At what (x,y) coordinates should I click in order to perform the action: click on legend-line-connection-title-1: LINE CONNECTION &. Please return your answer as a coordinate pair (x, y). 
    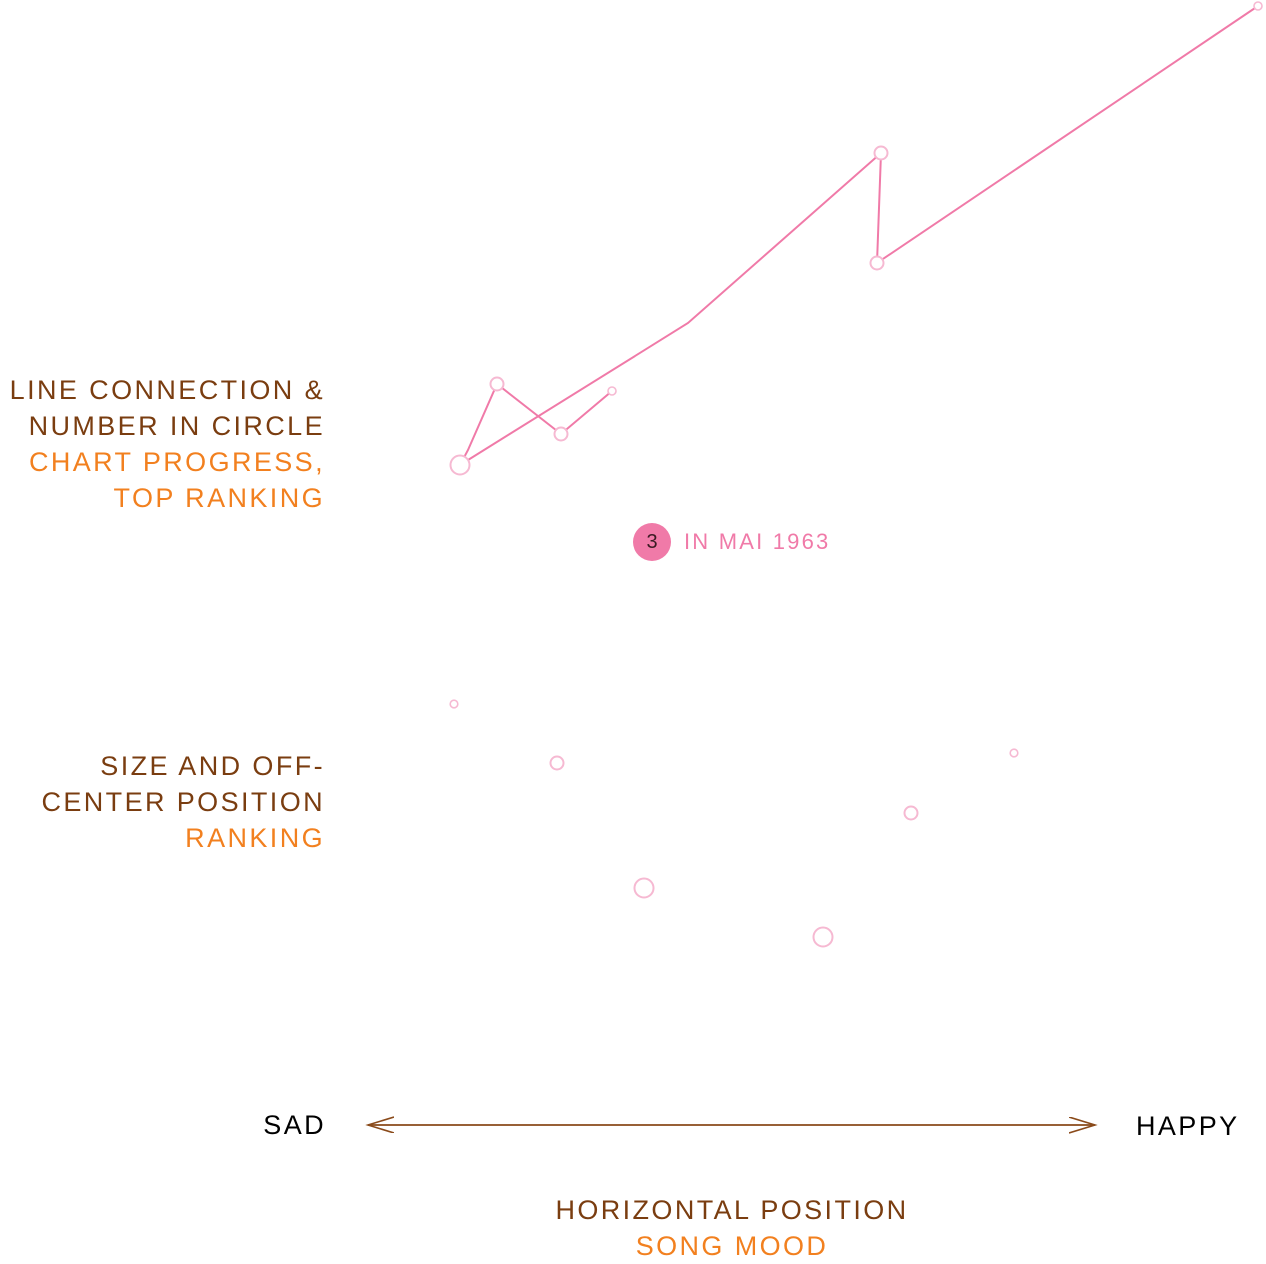
    Looking at the image, I should click on (167, 390).